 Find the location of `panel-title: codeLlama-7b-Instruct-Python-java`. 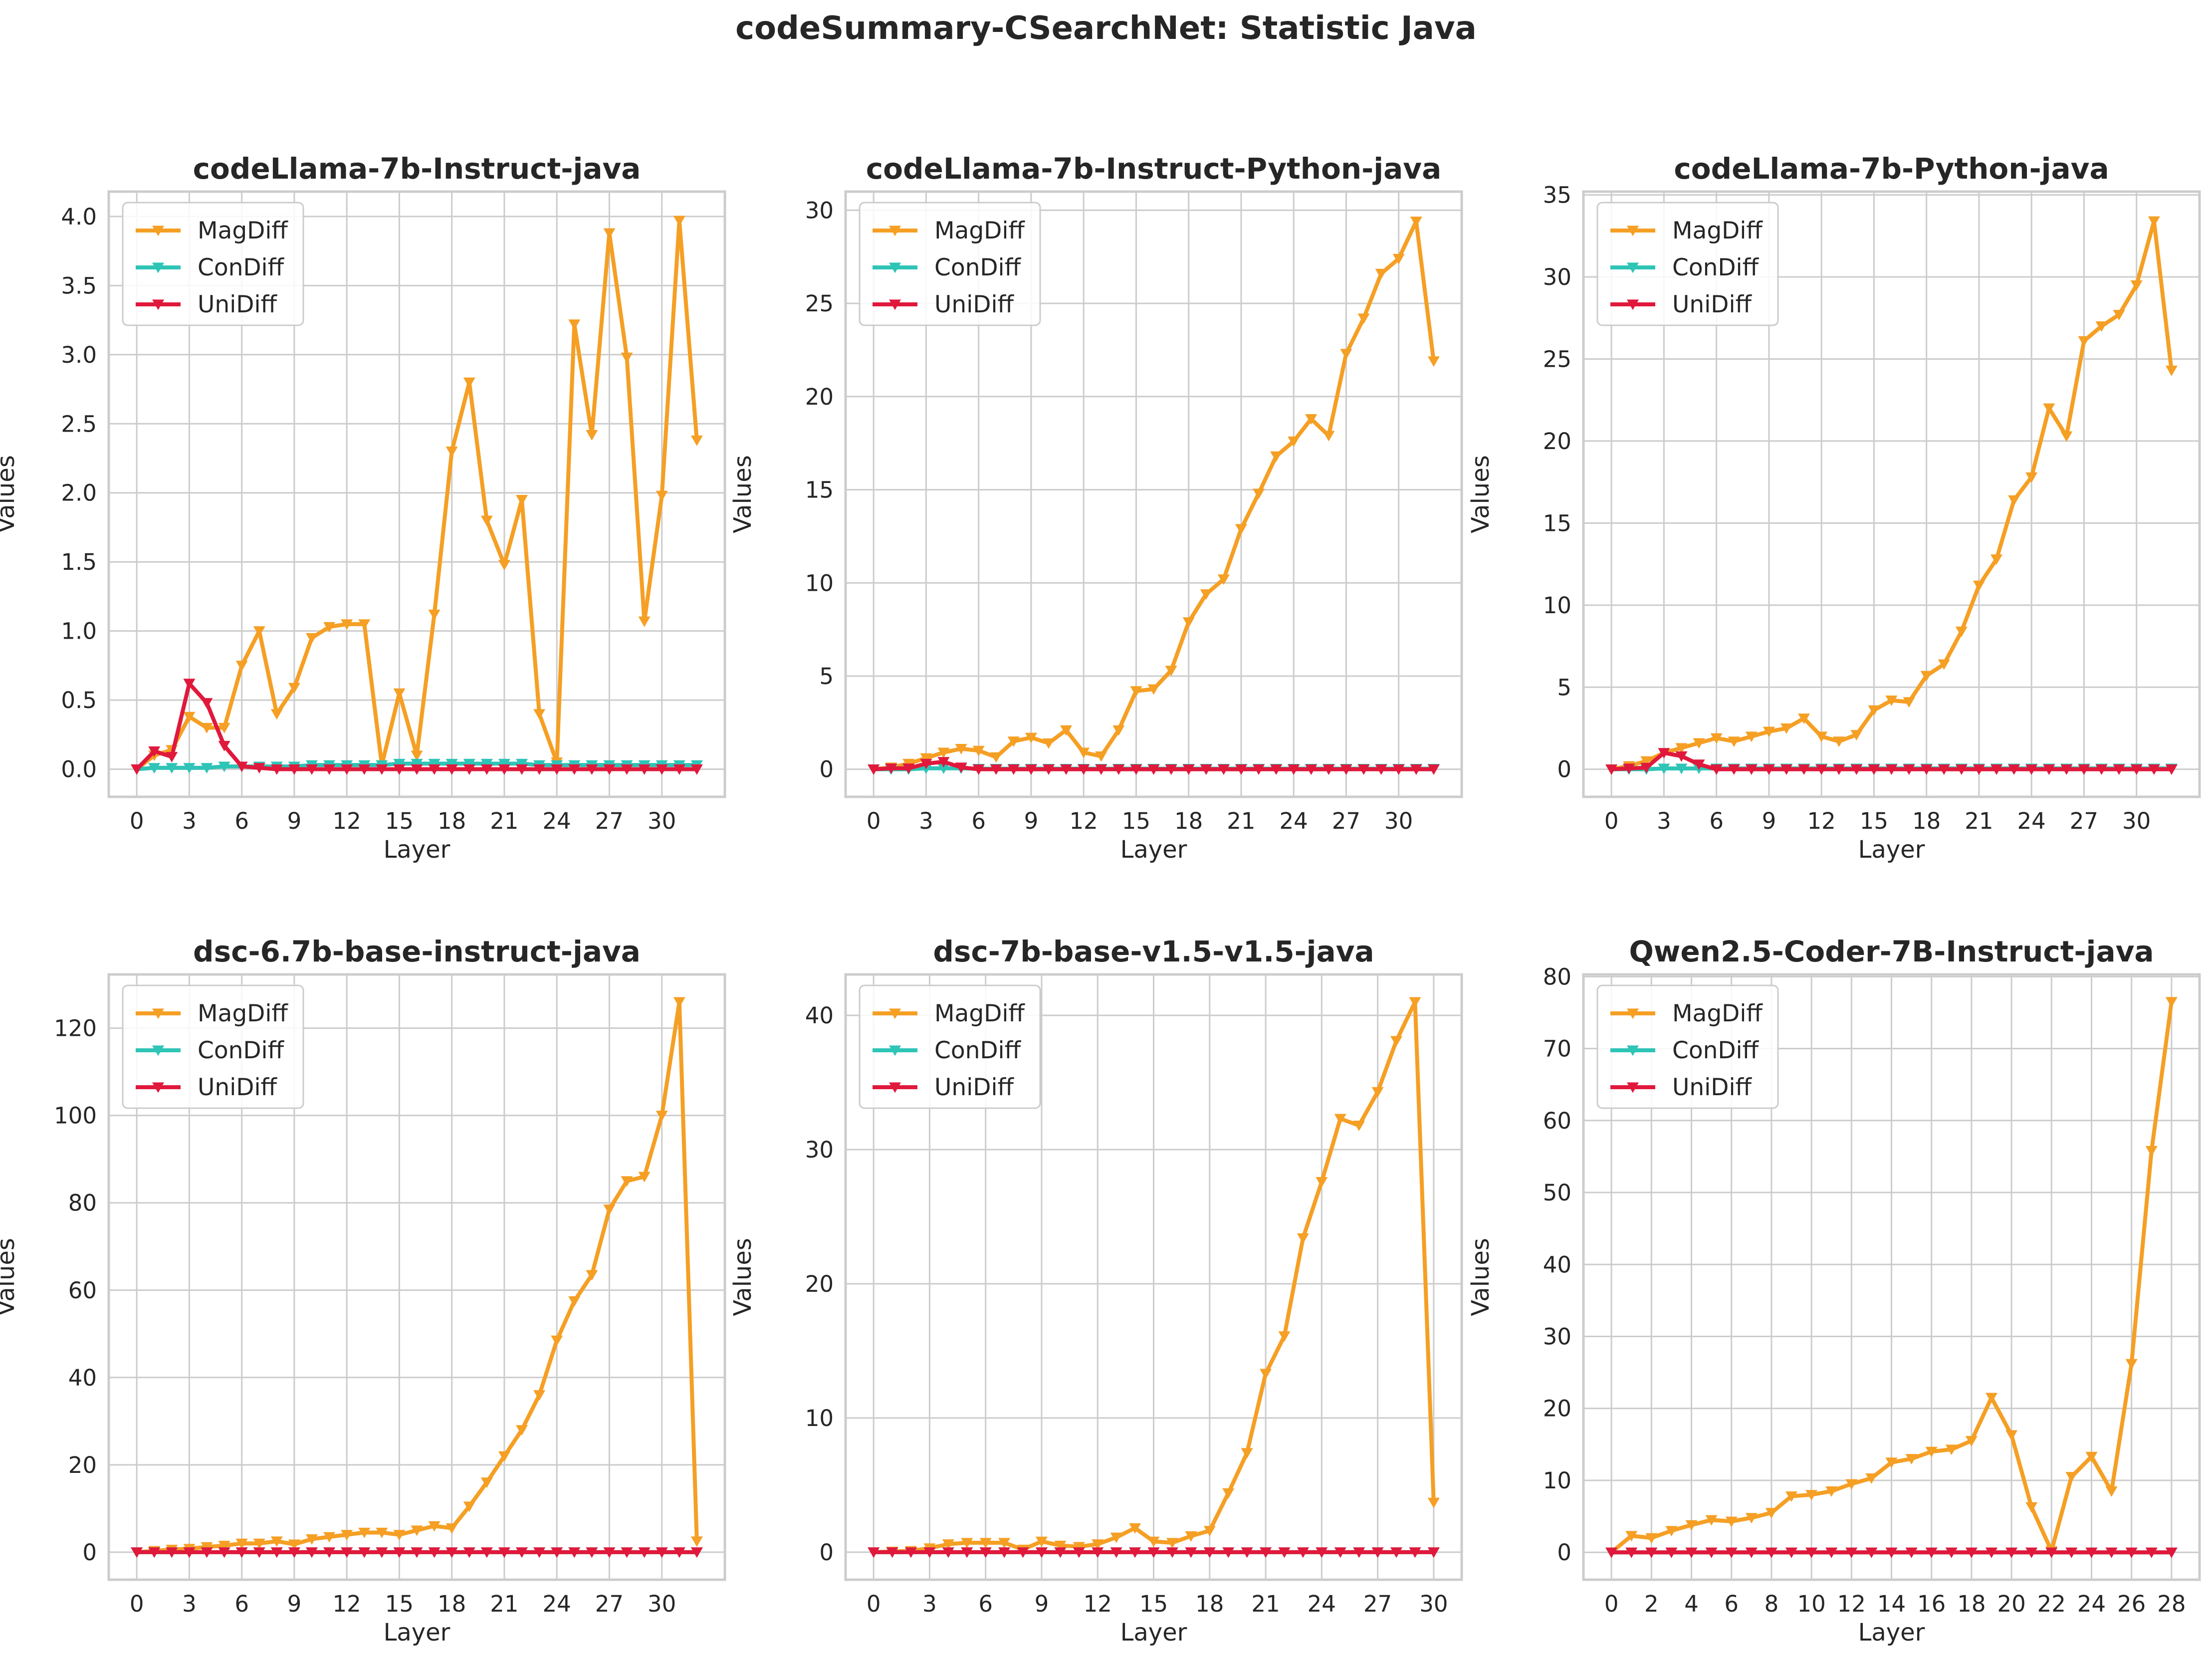

panel-title: codeLlama-7b-Instruct-Python-java is located at coordinates (1153, 169).